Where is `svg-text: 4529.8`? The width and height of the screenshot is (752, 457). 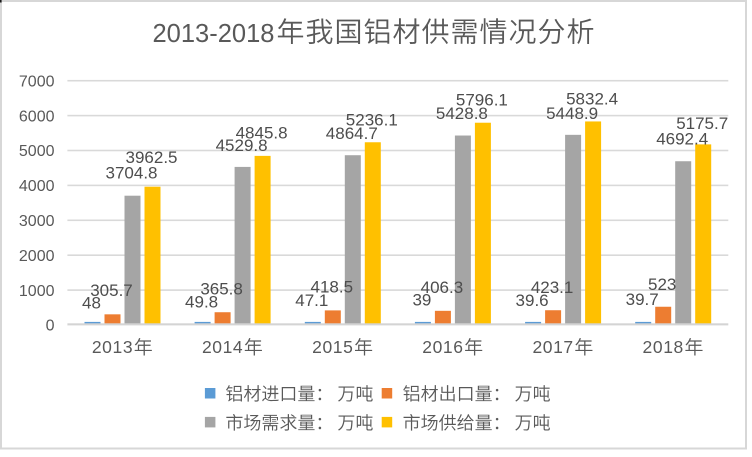 svg-text: 4529.8 is located at coordinates (242, 145).